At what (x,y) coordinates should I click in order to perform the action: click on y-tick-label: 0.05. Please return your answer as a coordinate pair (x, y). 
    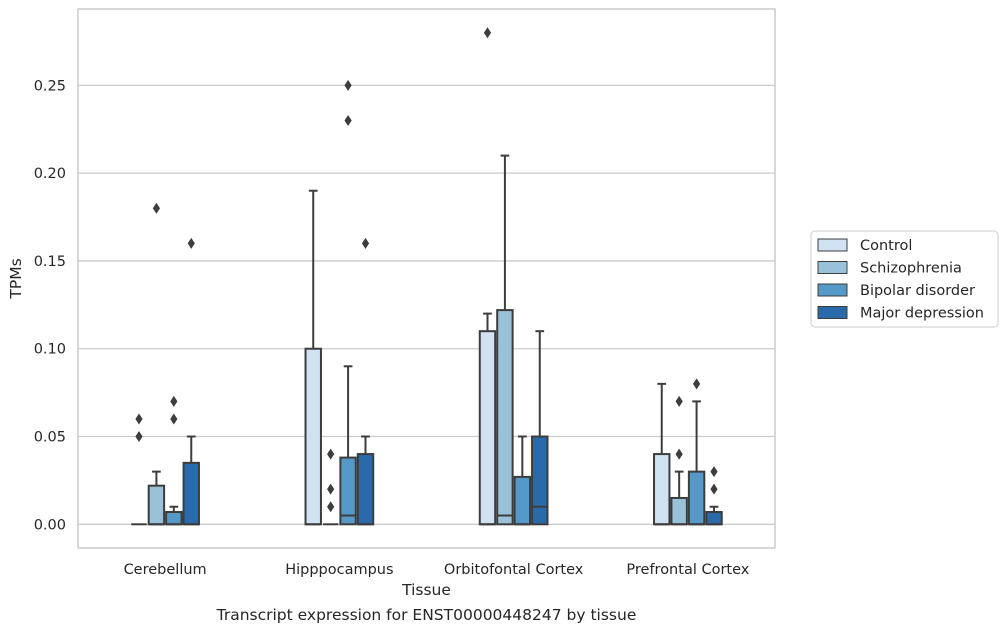
    Looking at the image, I should click on (50, 438).